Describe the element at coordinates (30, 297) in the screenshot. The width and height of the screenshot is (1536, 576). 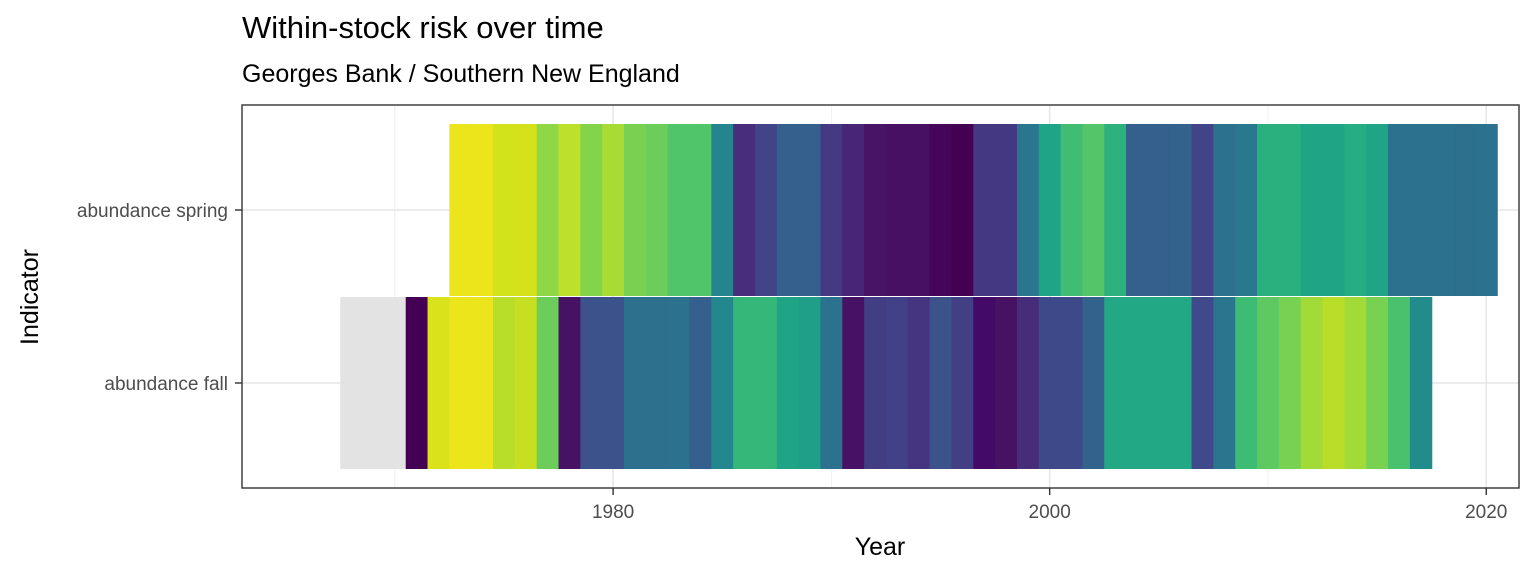
I see `y-axis-title: Indicator` at that location.